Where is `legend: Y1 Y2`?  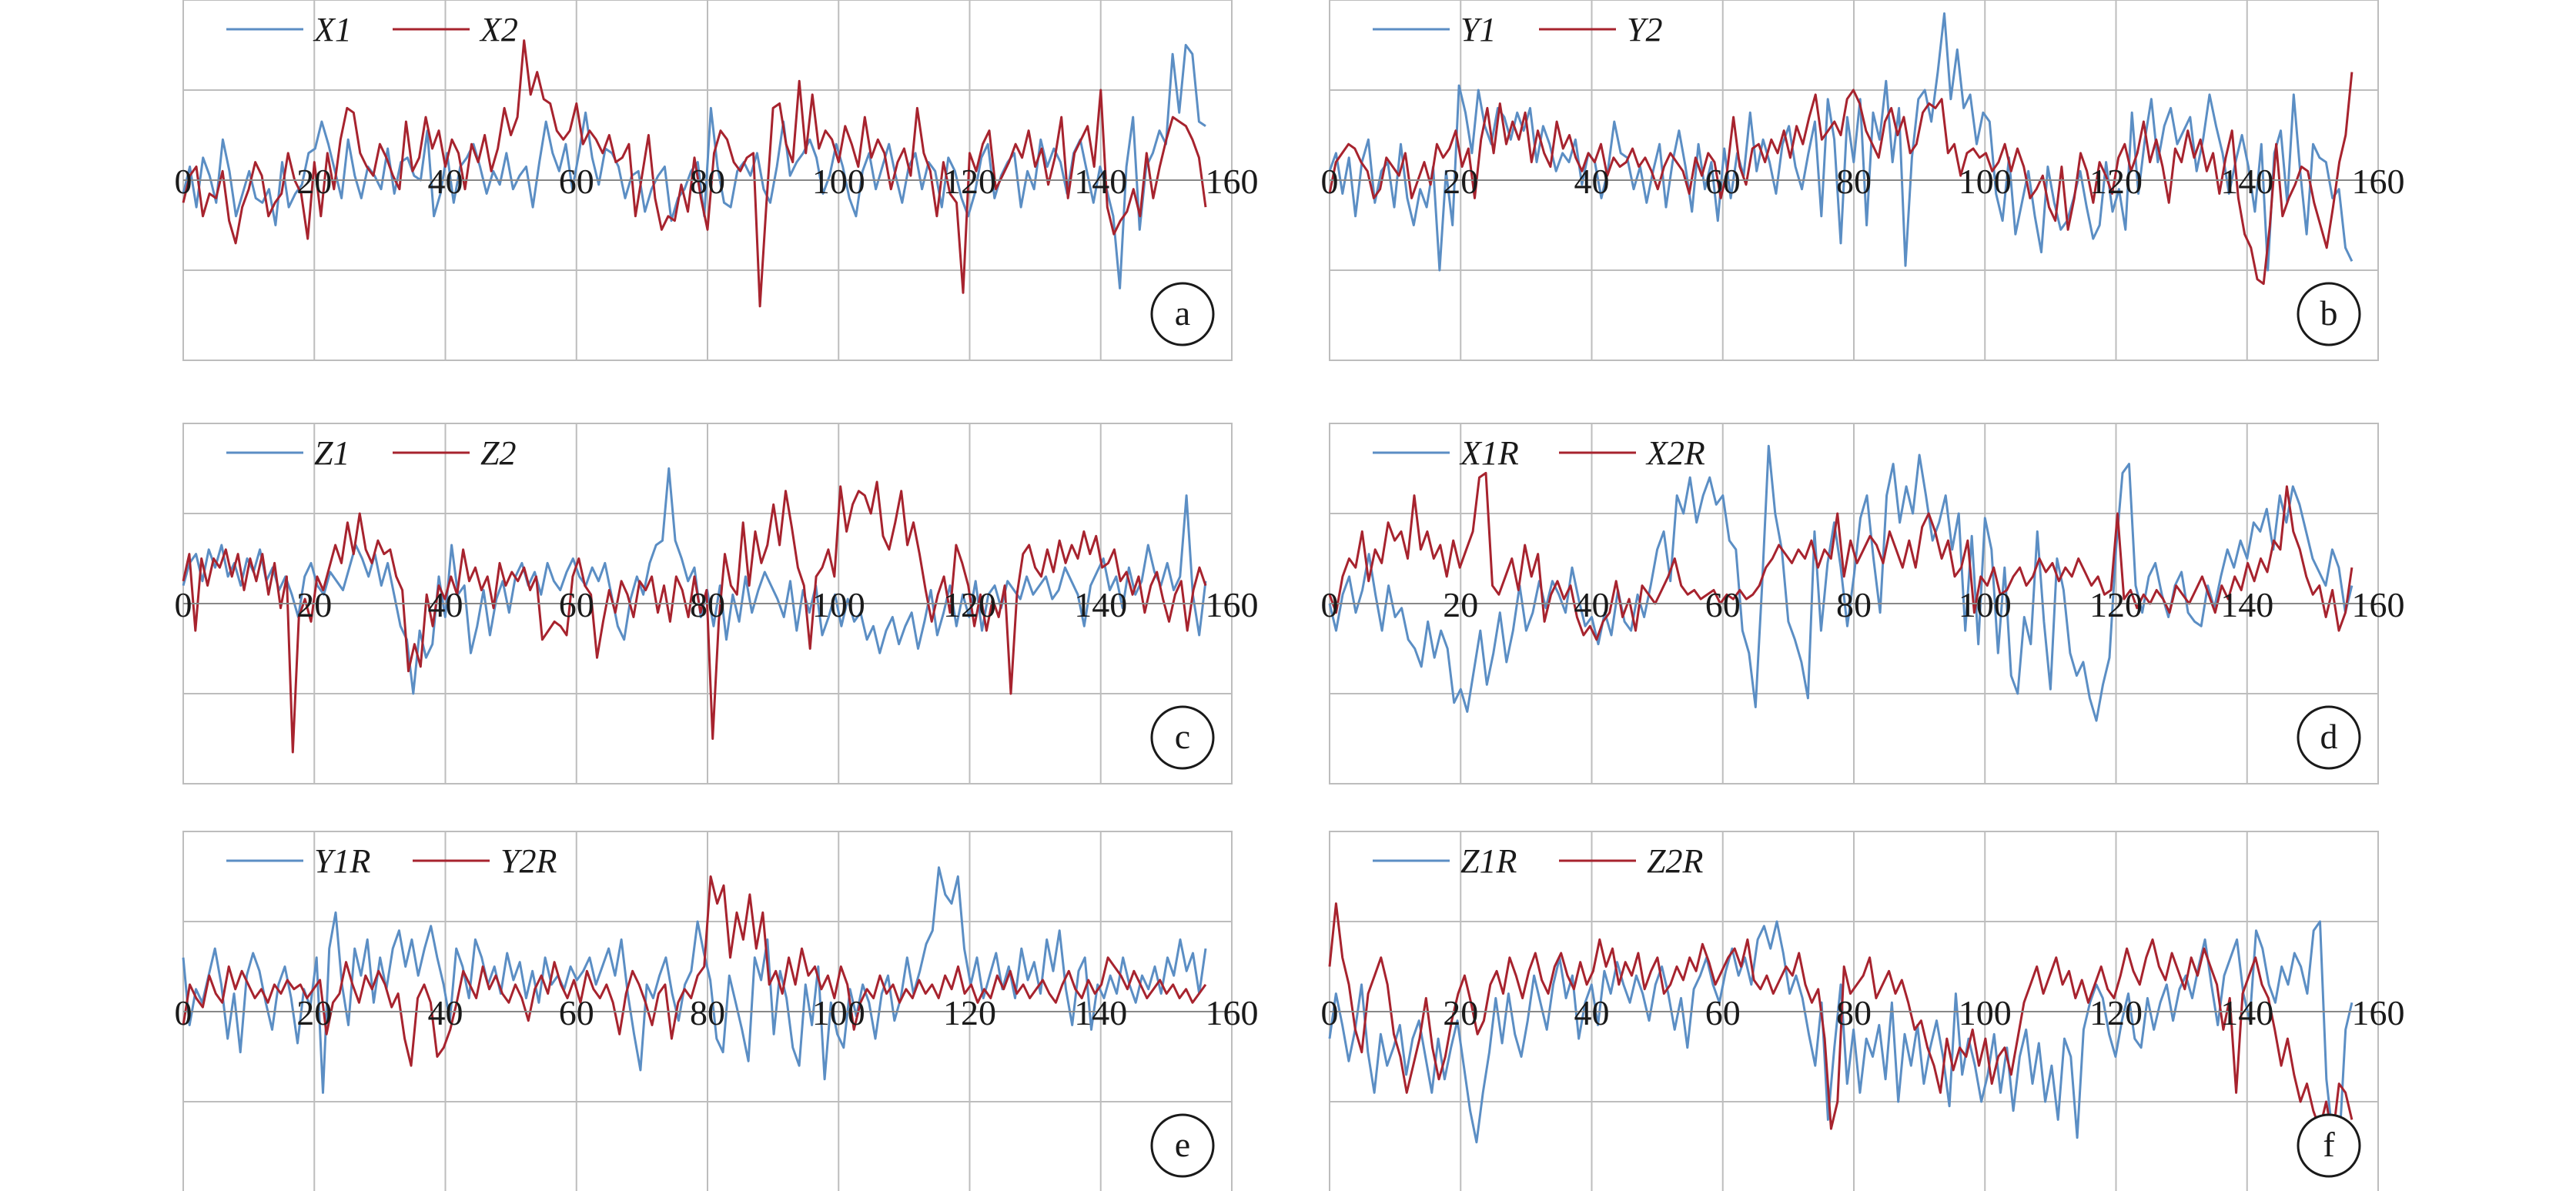
legend: Y1 Y2 is located at coordinates (1517, 30).